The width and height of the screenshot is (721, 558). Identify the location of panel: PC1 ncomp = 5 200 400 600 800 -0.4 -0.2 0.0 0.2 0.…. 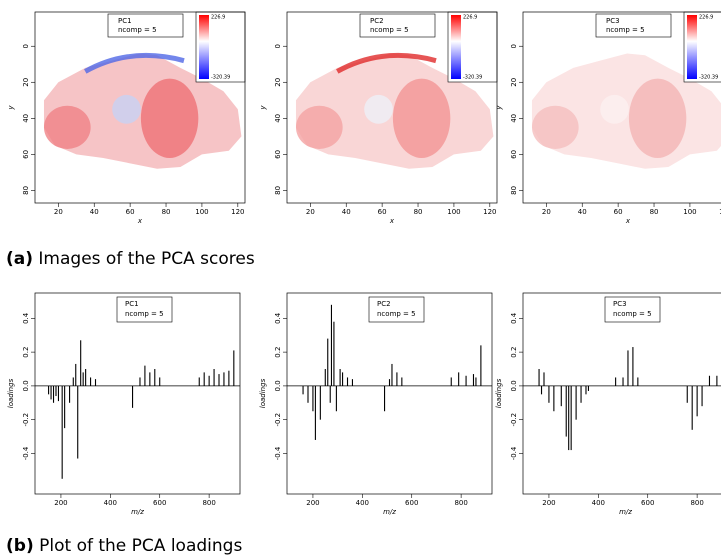
(124, 404).